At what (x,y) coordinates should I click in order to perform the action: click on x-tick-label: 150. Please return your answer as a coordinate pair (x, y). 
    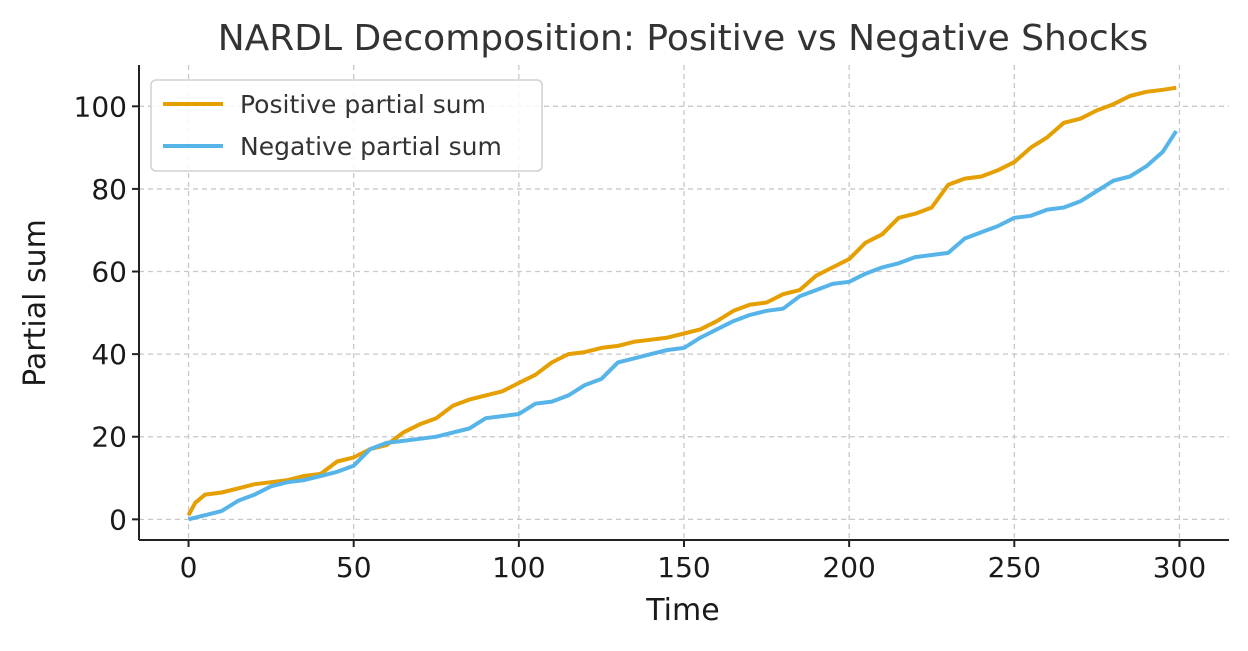
    Looking at the image, I should click on (683, 567).